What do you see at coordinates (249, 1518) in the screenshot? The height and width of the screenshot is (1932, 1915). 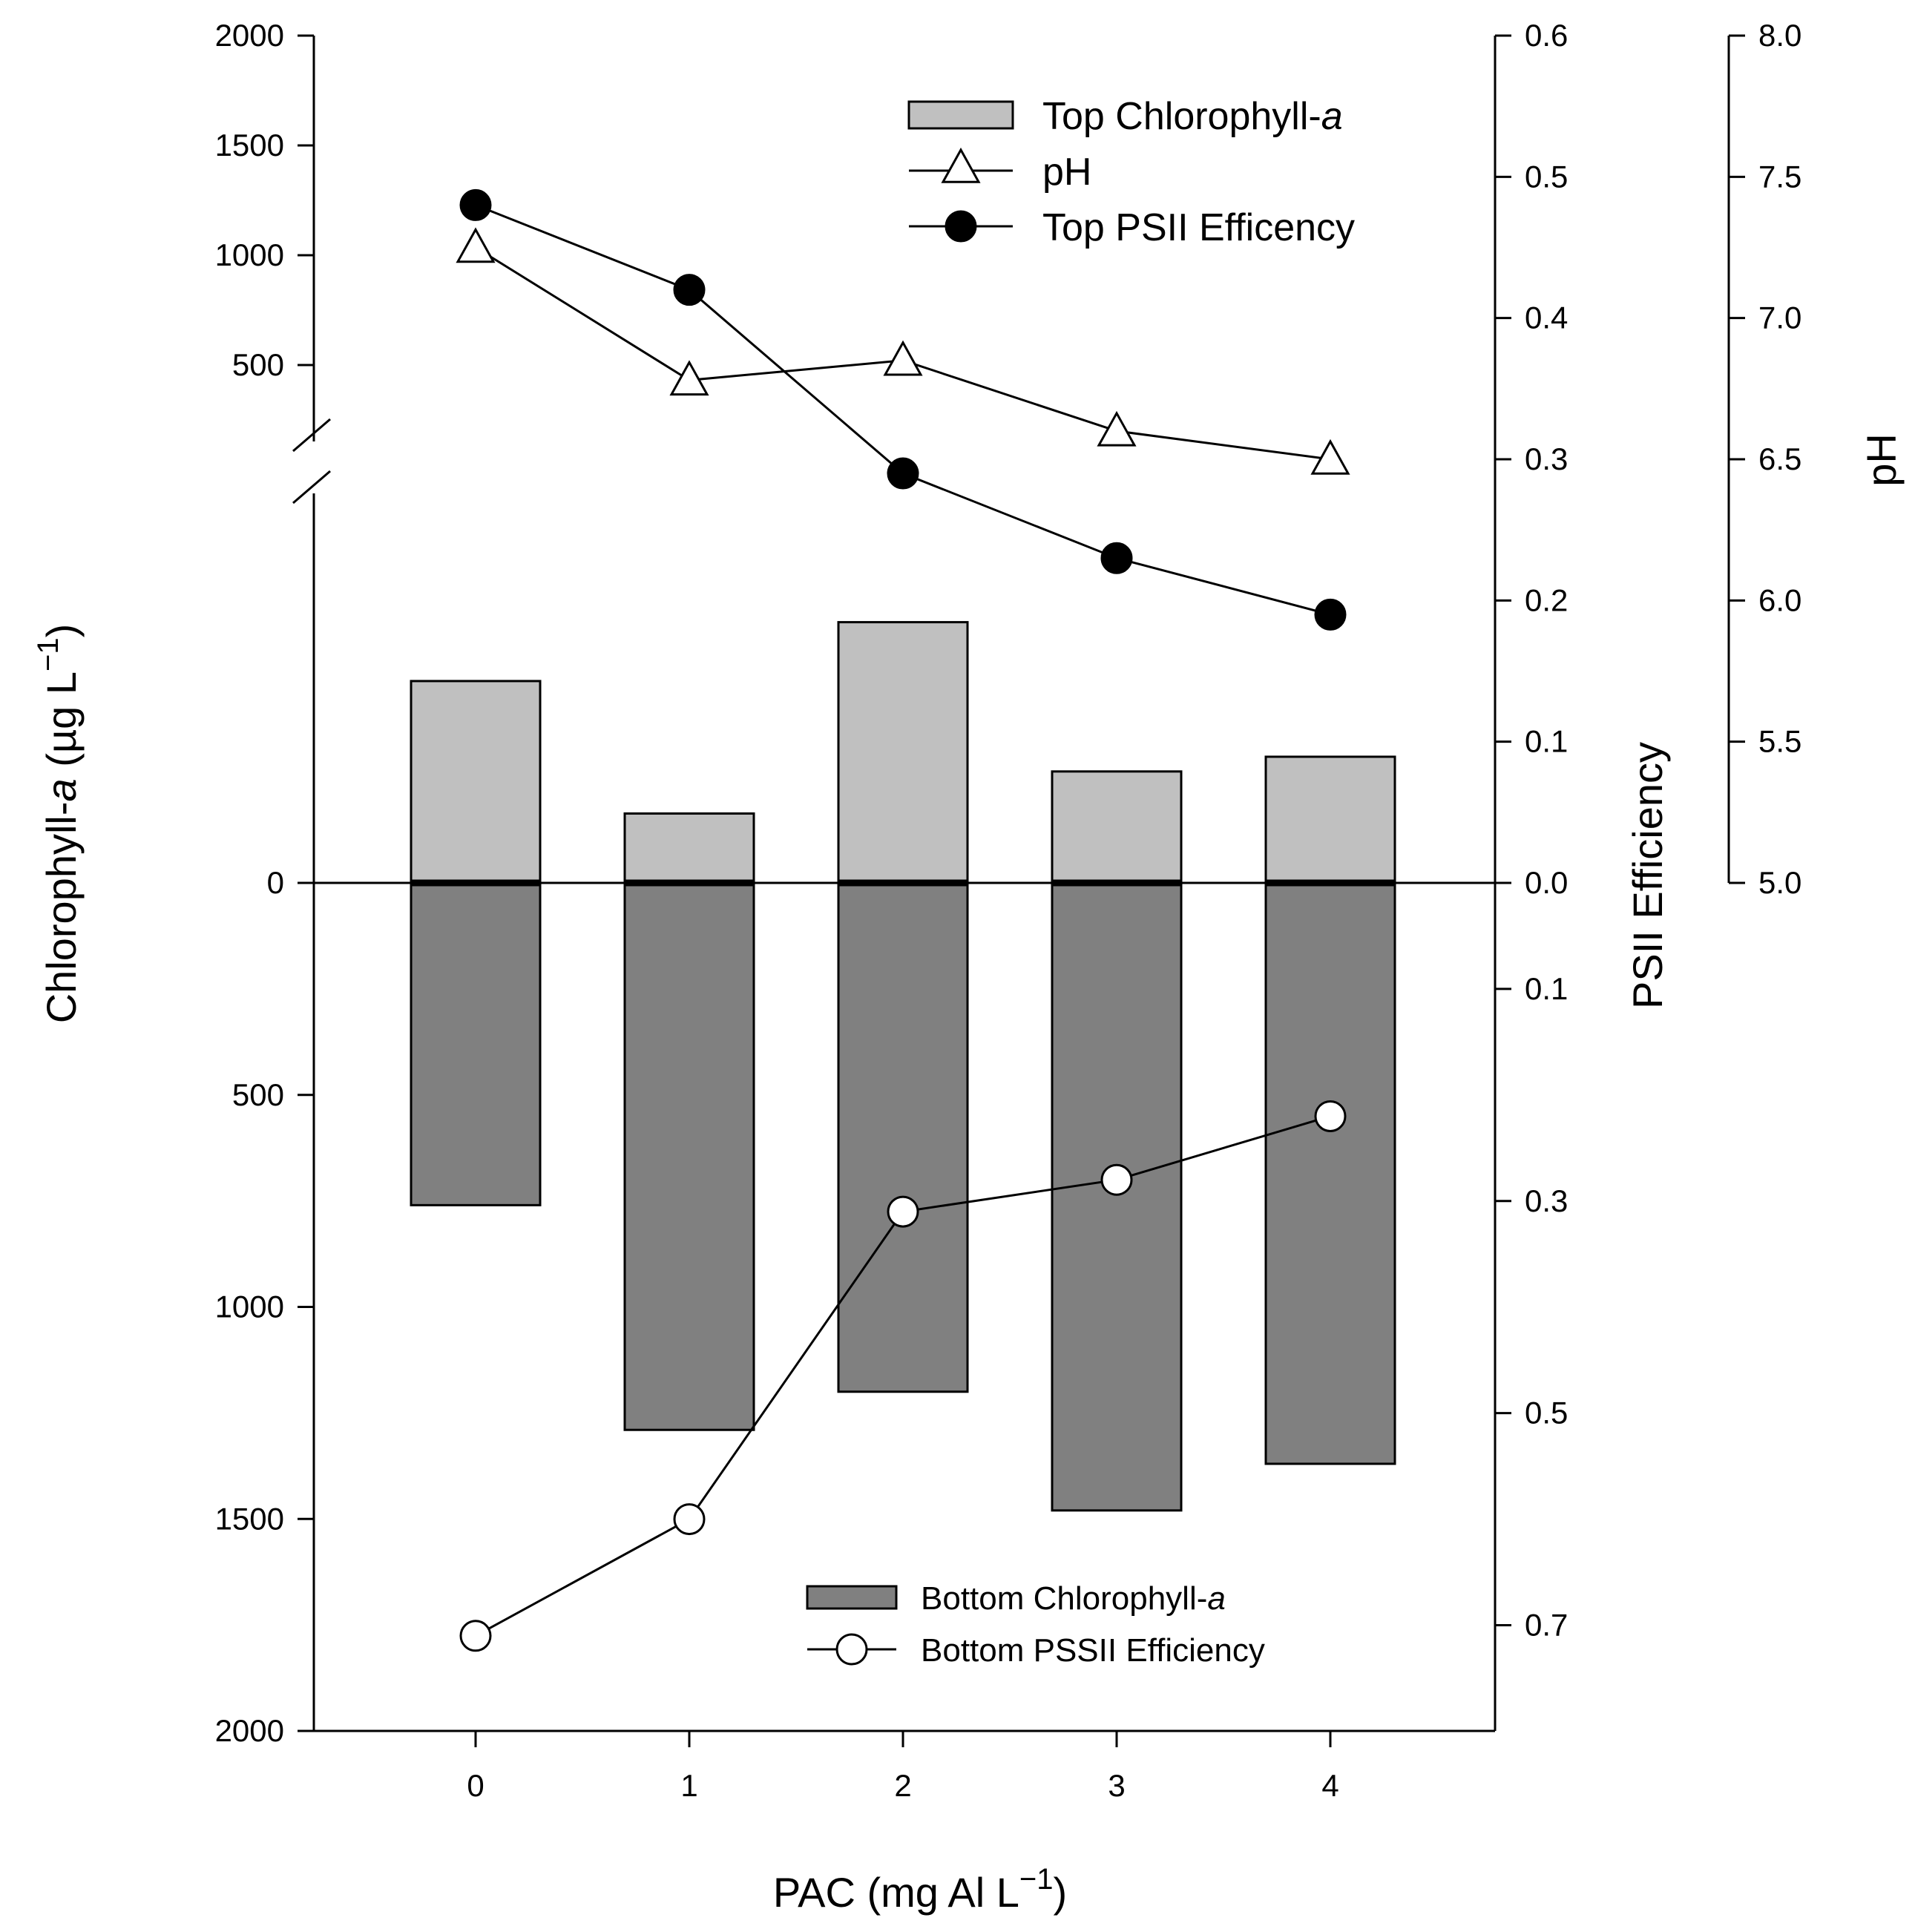 I see `left-tick-label-bottom: 1500` at bounding box center [249, 1518].